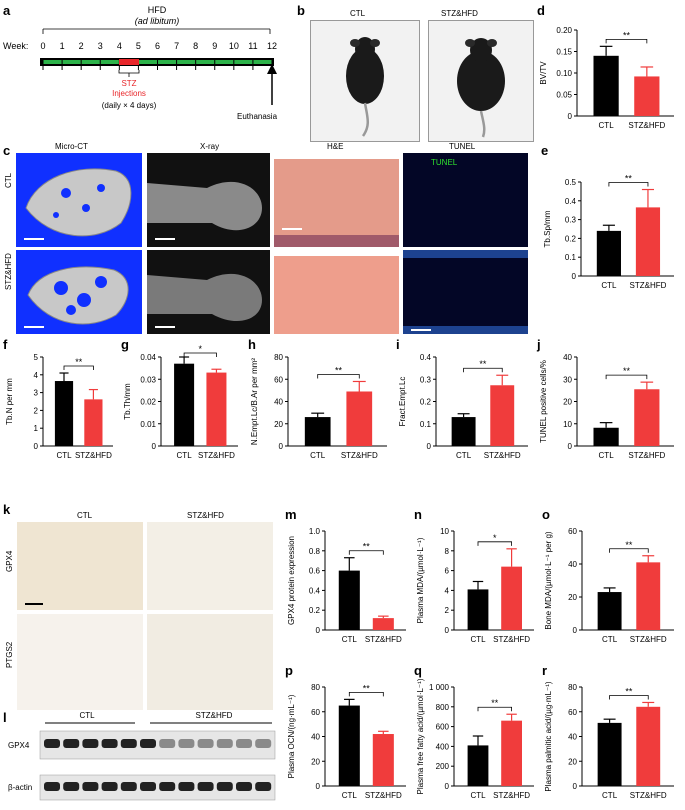  Describe the element at coordinates (201, 349) in the screenshot. I see `significance-label: *` at that location.